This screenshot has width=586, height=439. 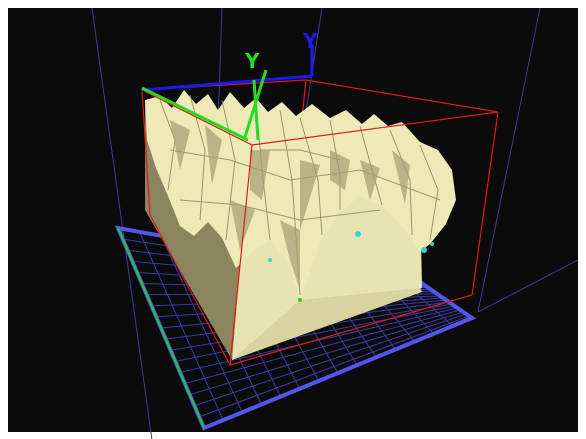 What do you see at coordinates (256, 110) in the screenshot?
I see `green-axis-vertical` at bounding box center [256, 110].